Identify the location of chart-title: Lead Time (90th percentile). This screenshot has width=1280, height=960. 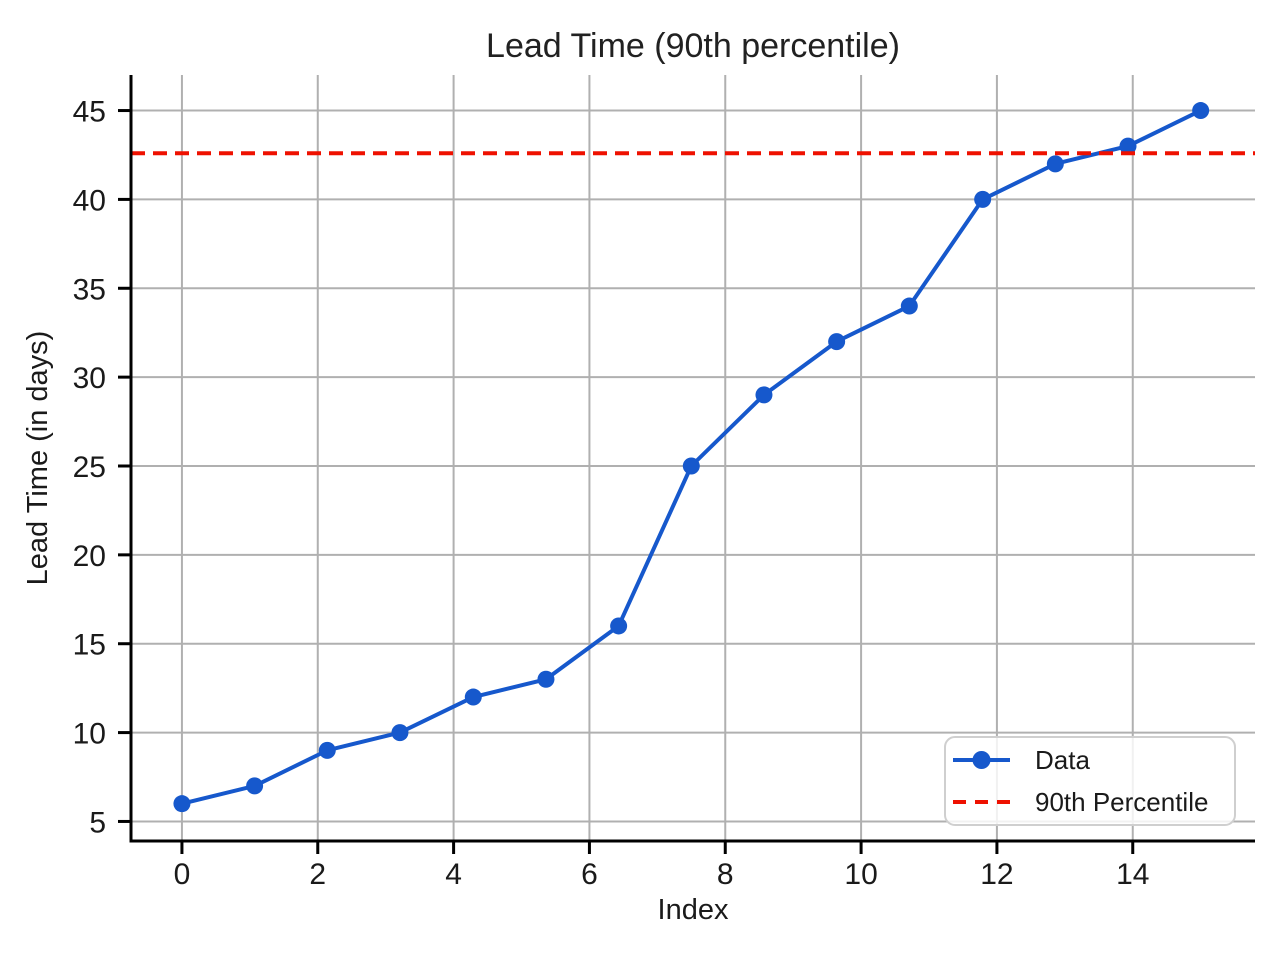
(693, 46).